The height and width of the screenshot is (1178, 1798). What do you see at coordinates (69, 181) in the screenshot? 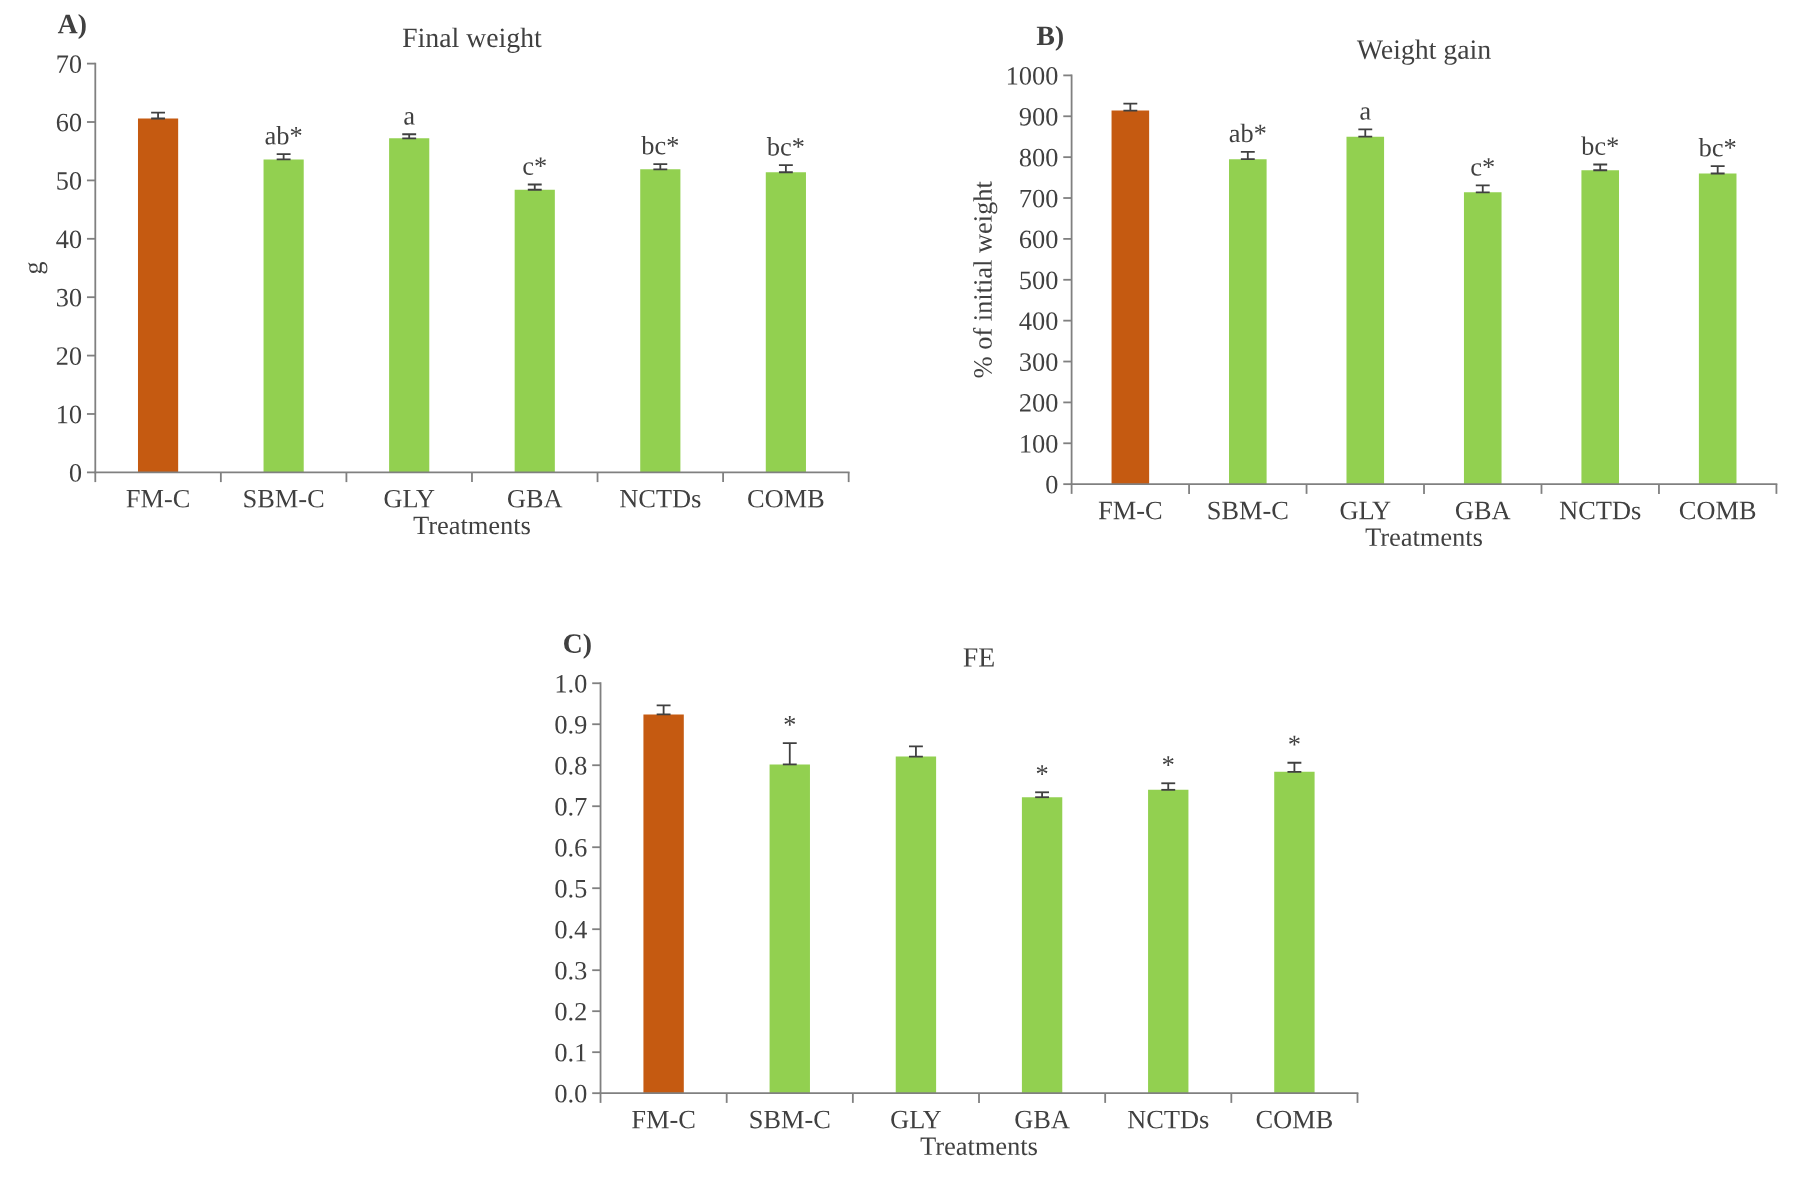
I see `y-tick-label: 50` at bounding box center [69, 181].